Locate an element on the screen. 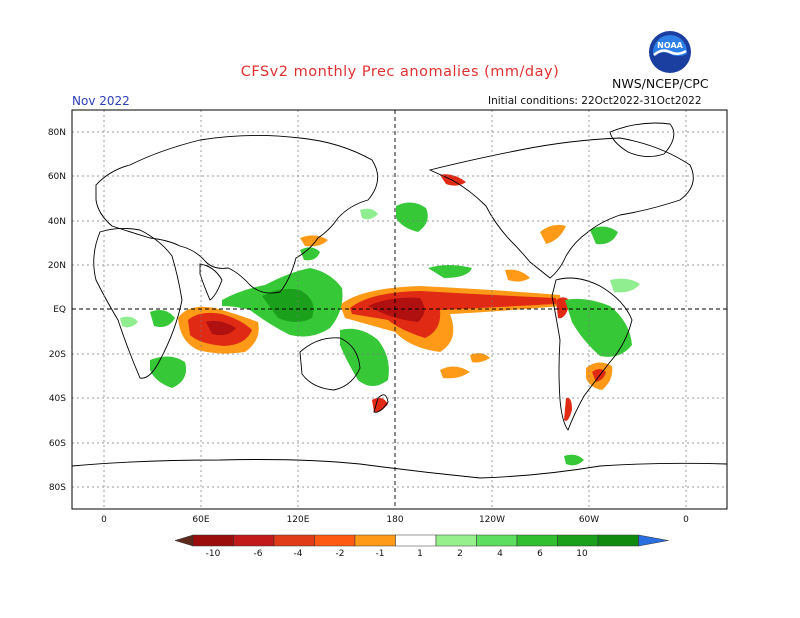 The width and height of the screenshot is (800, 618). latitude-ticks: 80N 60N 40N 20N EQ 20S 40S 60S 80S is located at coordinates (57, 310).